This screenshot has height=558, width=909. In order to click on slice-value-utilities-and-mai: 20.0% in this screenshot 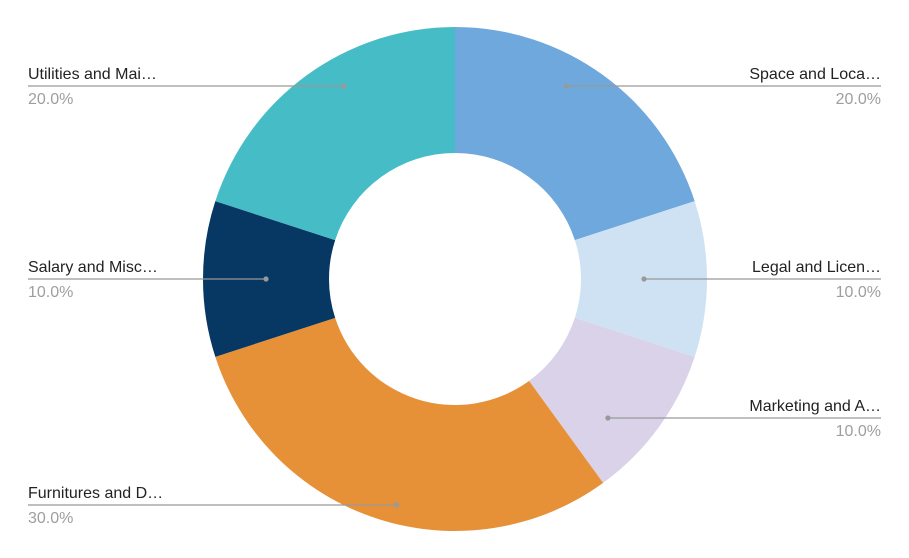, I will do `click(50, 99)`.